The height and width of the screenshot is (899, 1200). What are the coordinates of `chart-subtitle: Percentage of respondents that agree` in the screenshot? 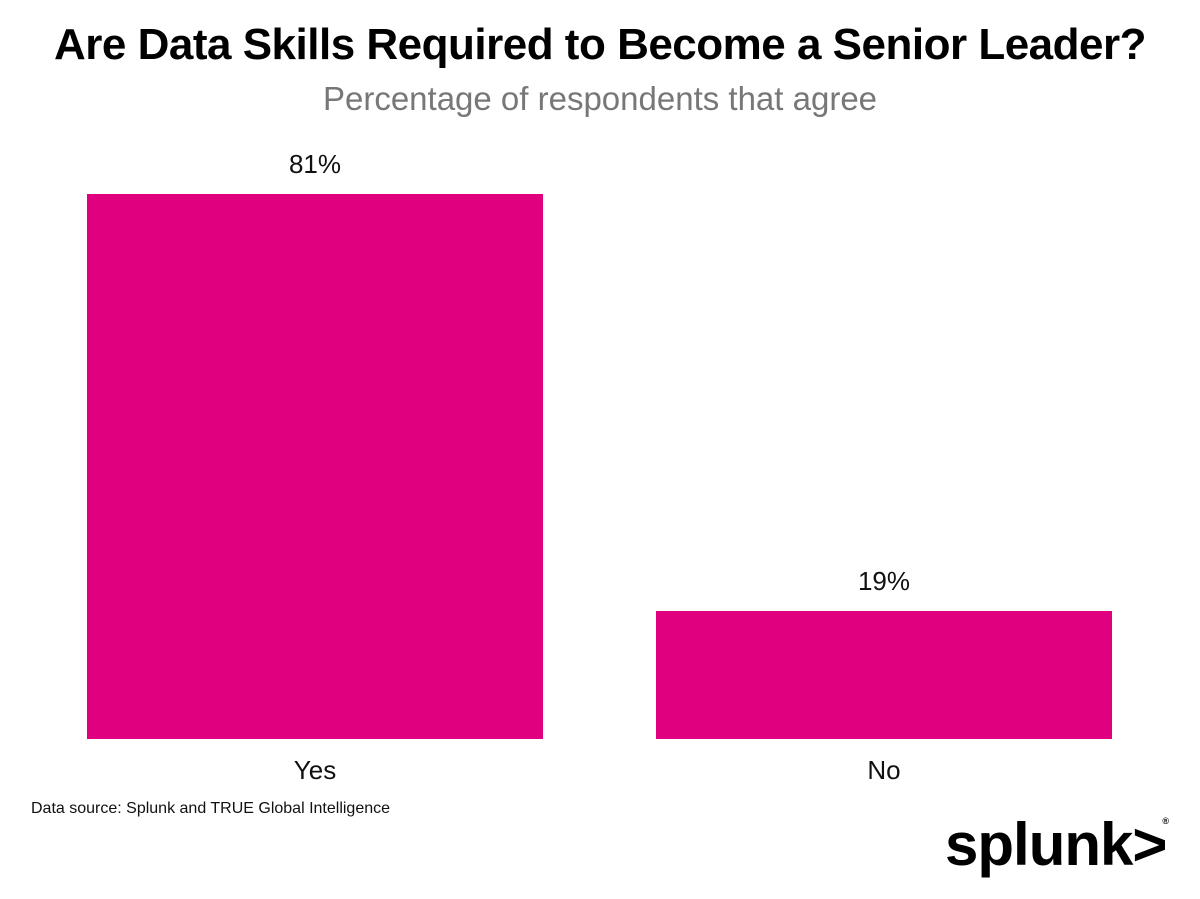 It's located at (600, 98).